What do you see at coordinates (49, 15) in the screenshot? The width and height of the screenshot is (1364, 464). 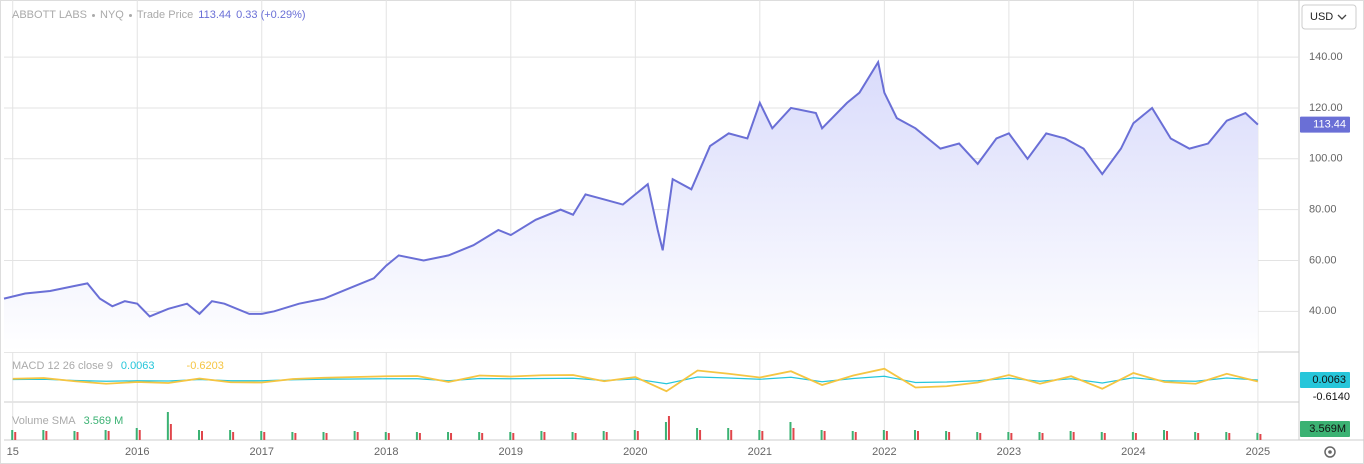 I see `symbol: ABBOTT LABS` at bounding box center [49, 15].